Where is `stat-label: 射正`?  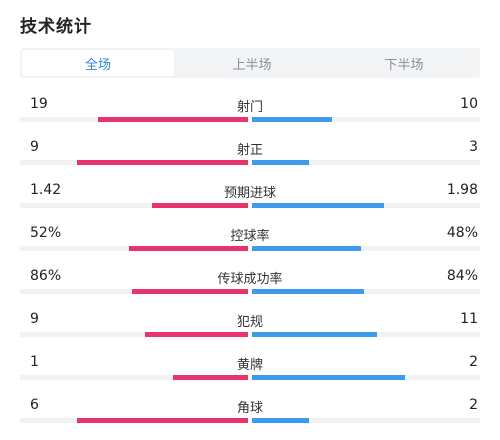
stat-label: 射正 is located at coordinates (249, 150).